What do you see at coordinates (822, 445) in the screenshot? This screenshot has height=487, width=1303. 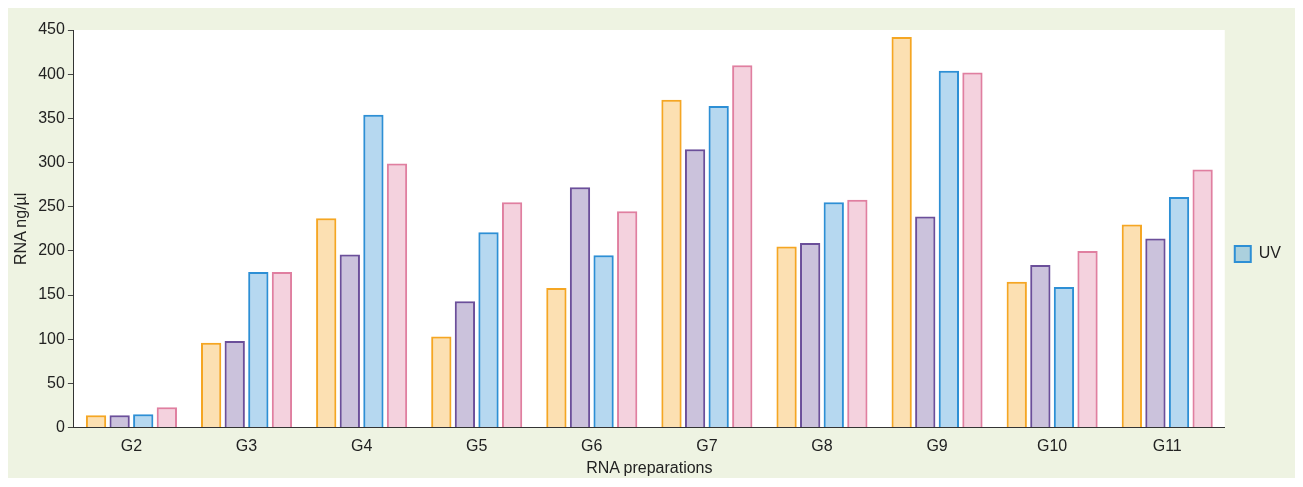 I see `x-tick-label: G8` at bounding box center [822, 445].